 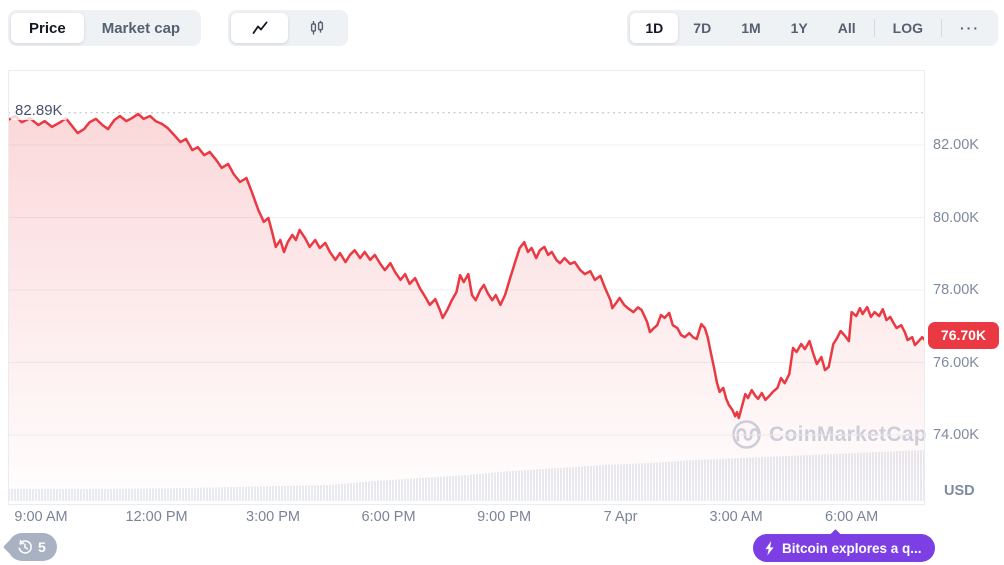 I want to click on history-clock-icon, so click(x=25, y=546).